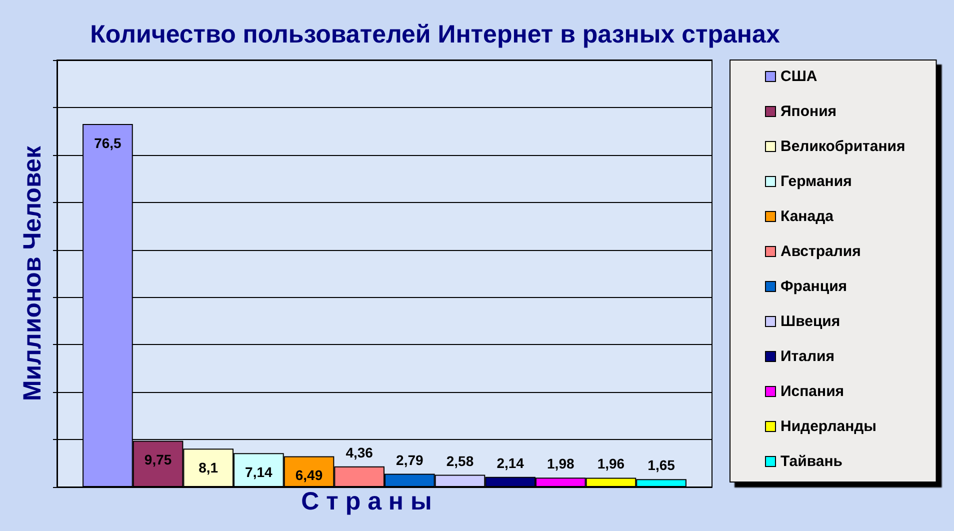 The image size is (954, 531). I want to click on legend-label: Франция, so click(814, 286).